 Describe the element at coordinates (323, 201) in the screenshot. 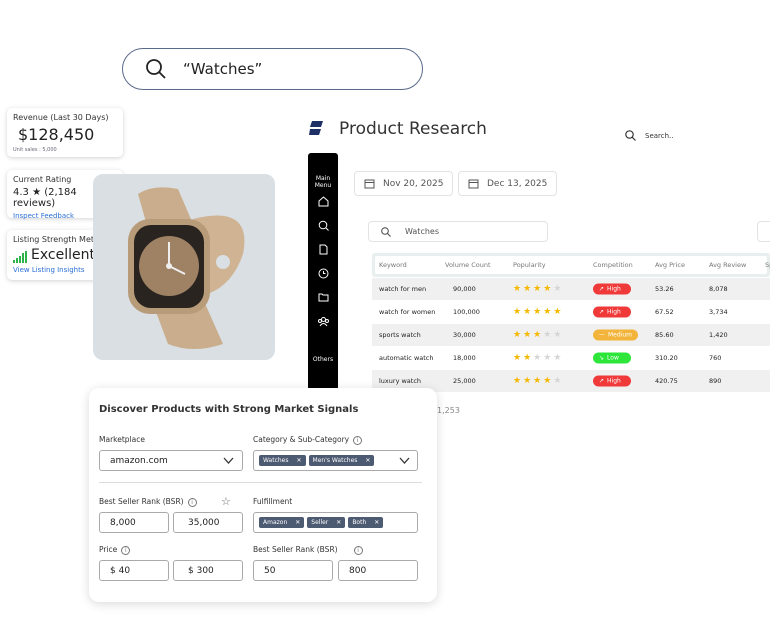

I see `home-icon` at that location.